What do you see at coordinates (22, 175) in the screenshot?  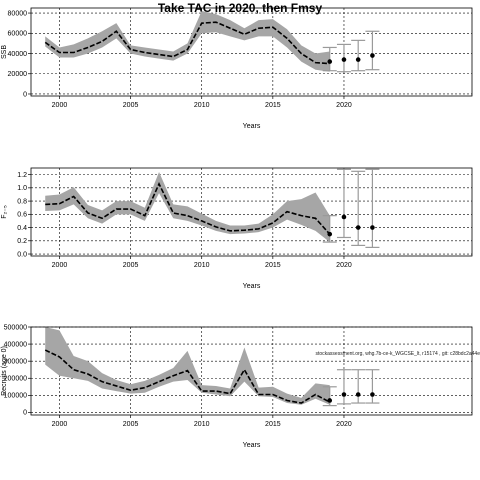 I see `y-tick-label: 1.2` at bounding box center [22, 175].